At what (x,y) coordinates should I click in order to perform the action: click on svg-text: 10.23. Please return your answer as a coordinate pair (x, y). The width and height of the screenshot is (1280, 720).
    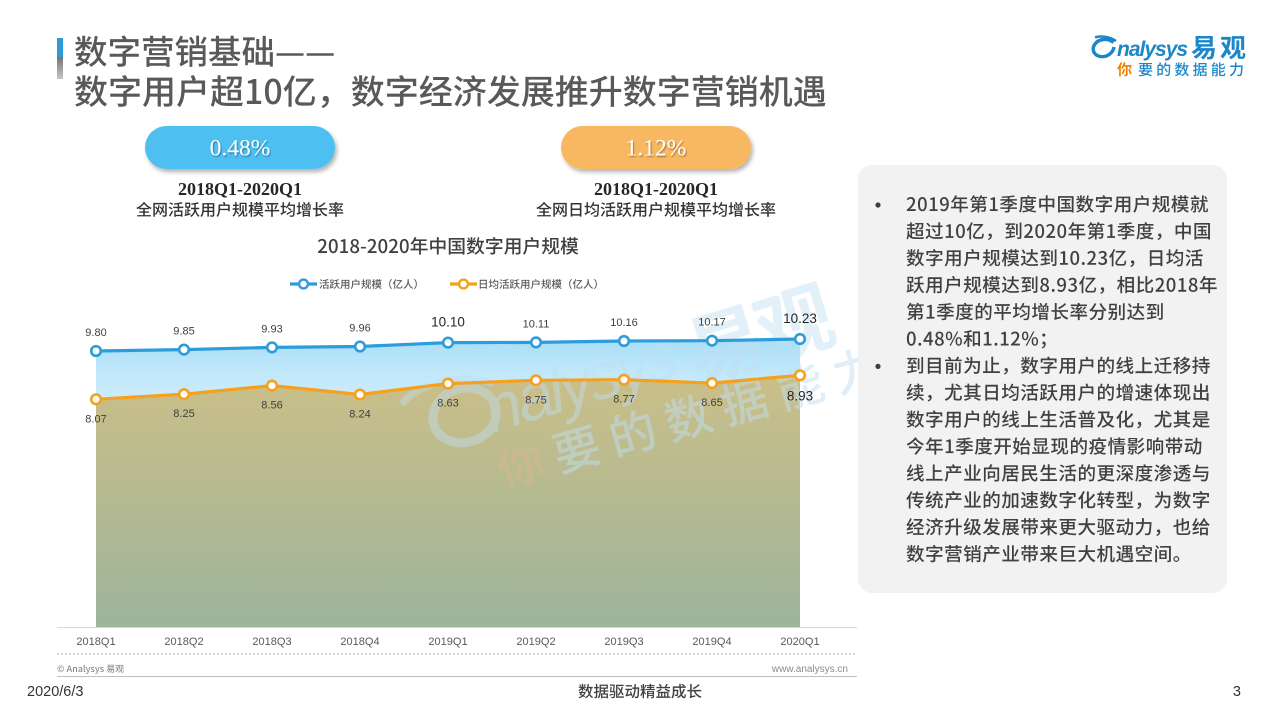
    Looking at the image, I should click on (800, 318).